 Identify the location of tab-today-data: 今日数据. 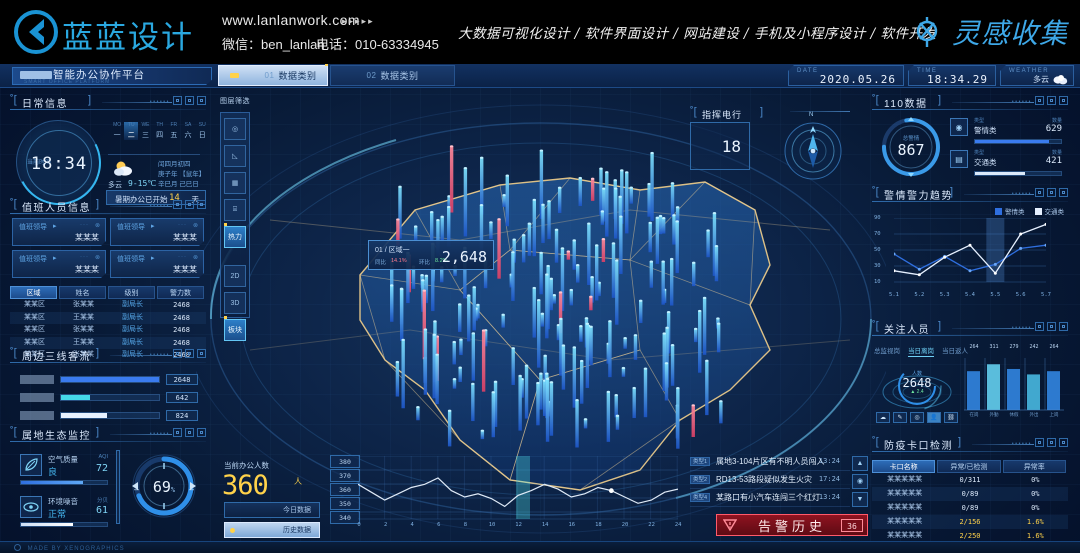
(272, 510).